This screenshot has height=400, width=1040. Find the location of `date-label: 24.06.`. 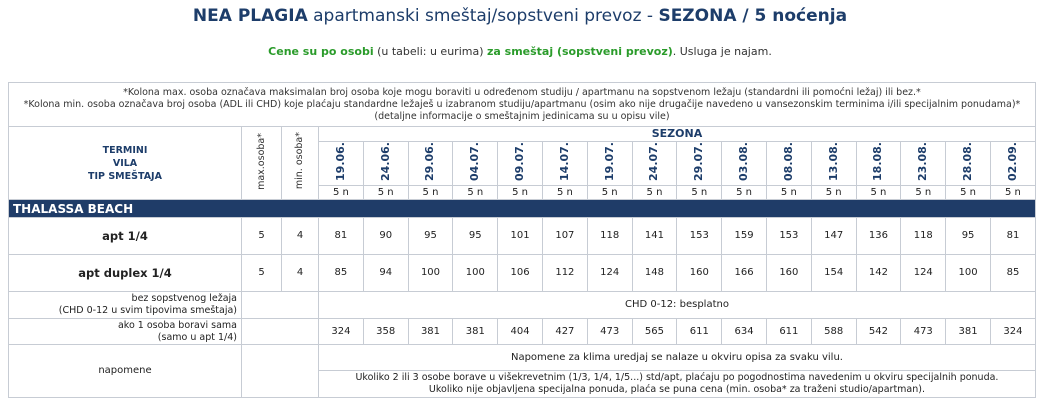

date-label: 24.06. is located at coordinates (385, 161).